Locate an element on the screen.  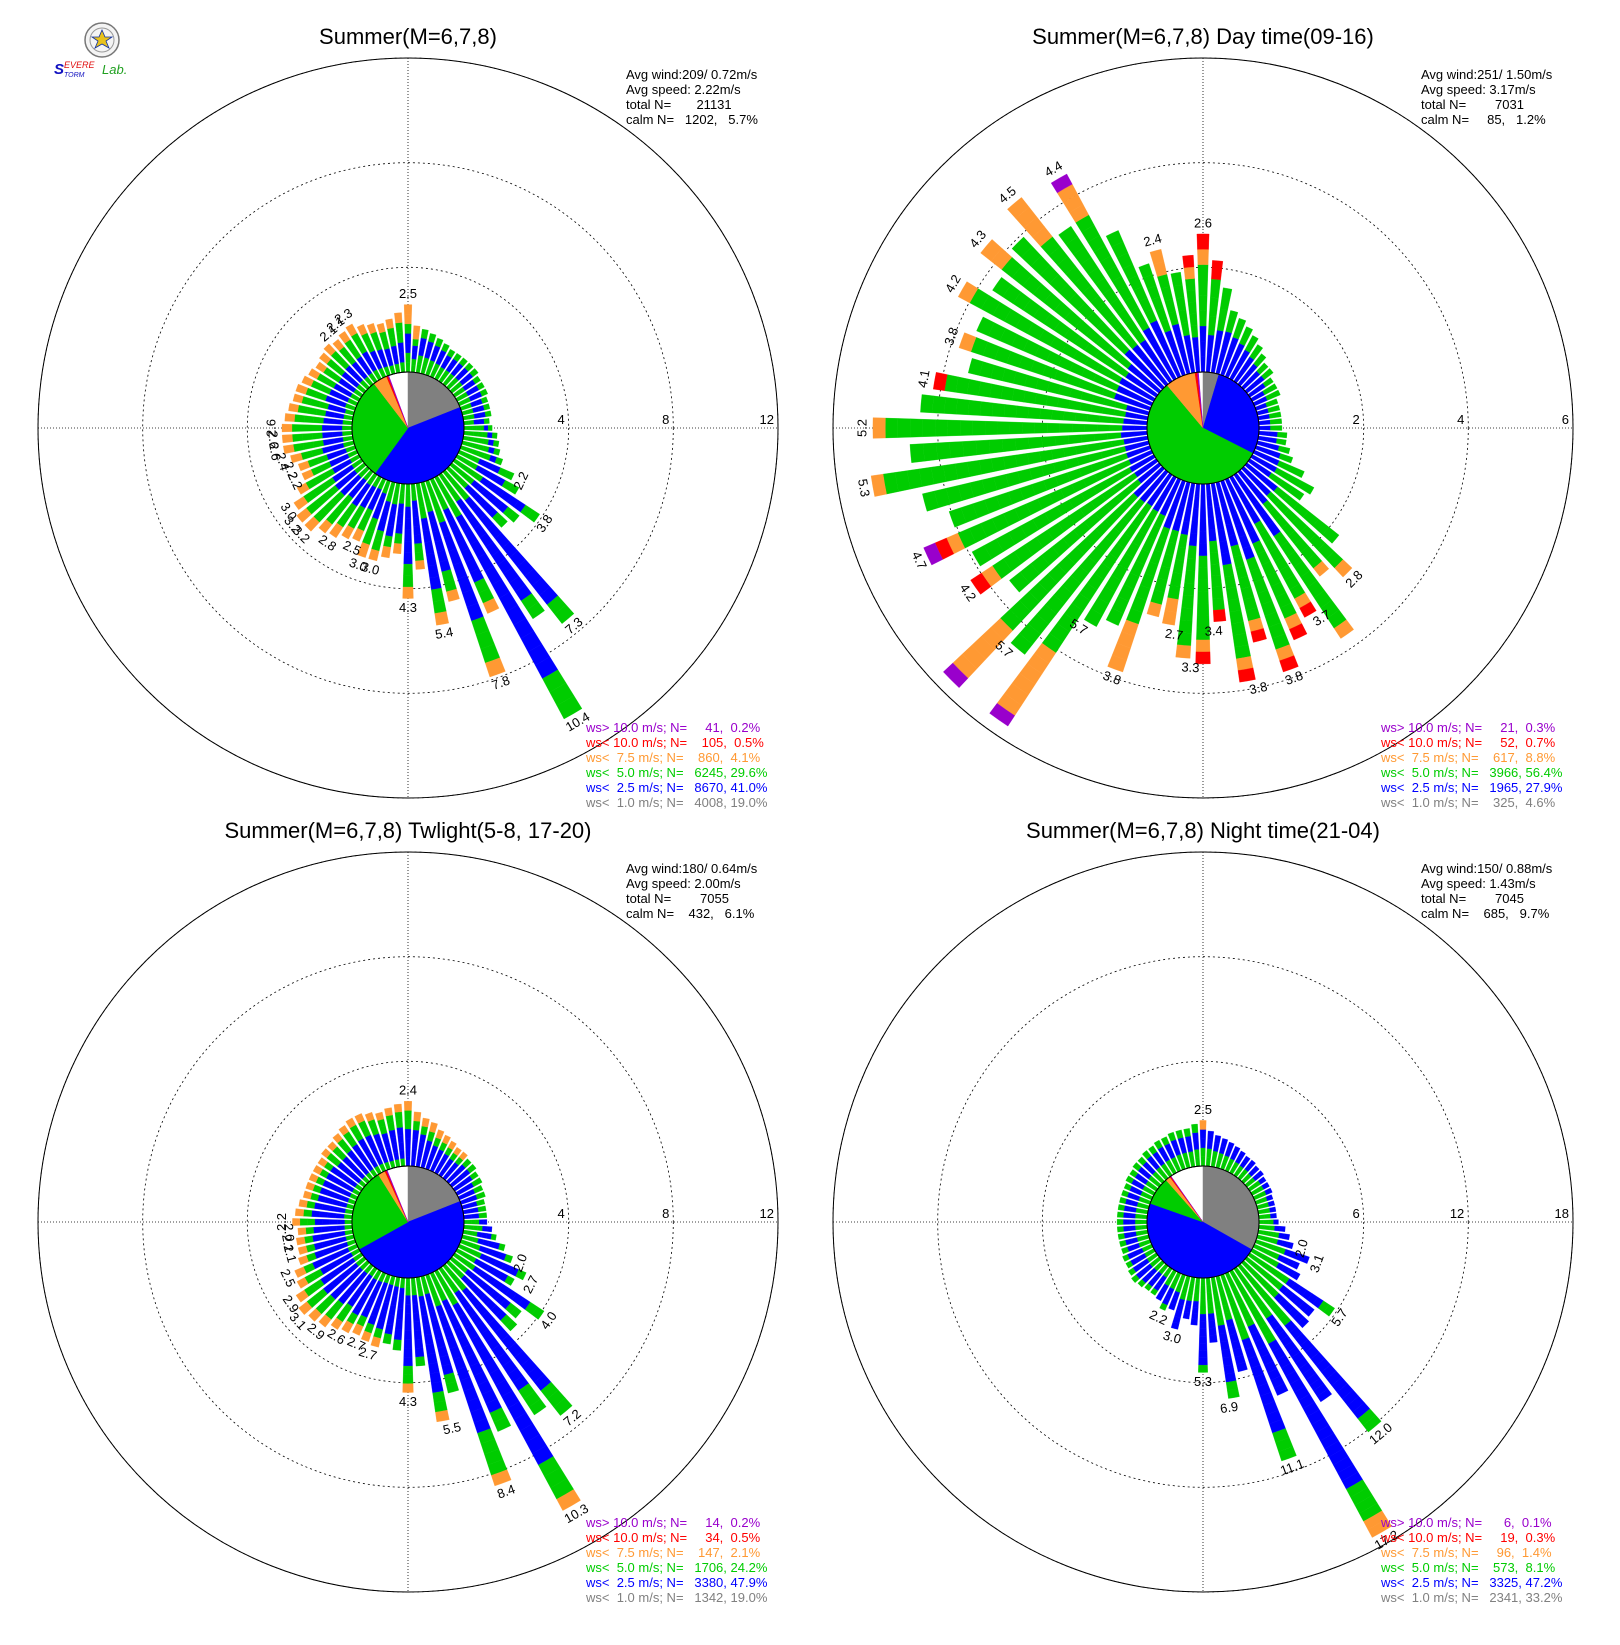
stats-line: total N= 7055 is located at coordinates (677, 898).